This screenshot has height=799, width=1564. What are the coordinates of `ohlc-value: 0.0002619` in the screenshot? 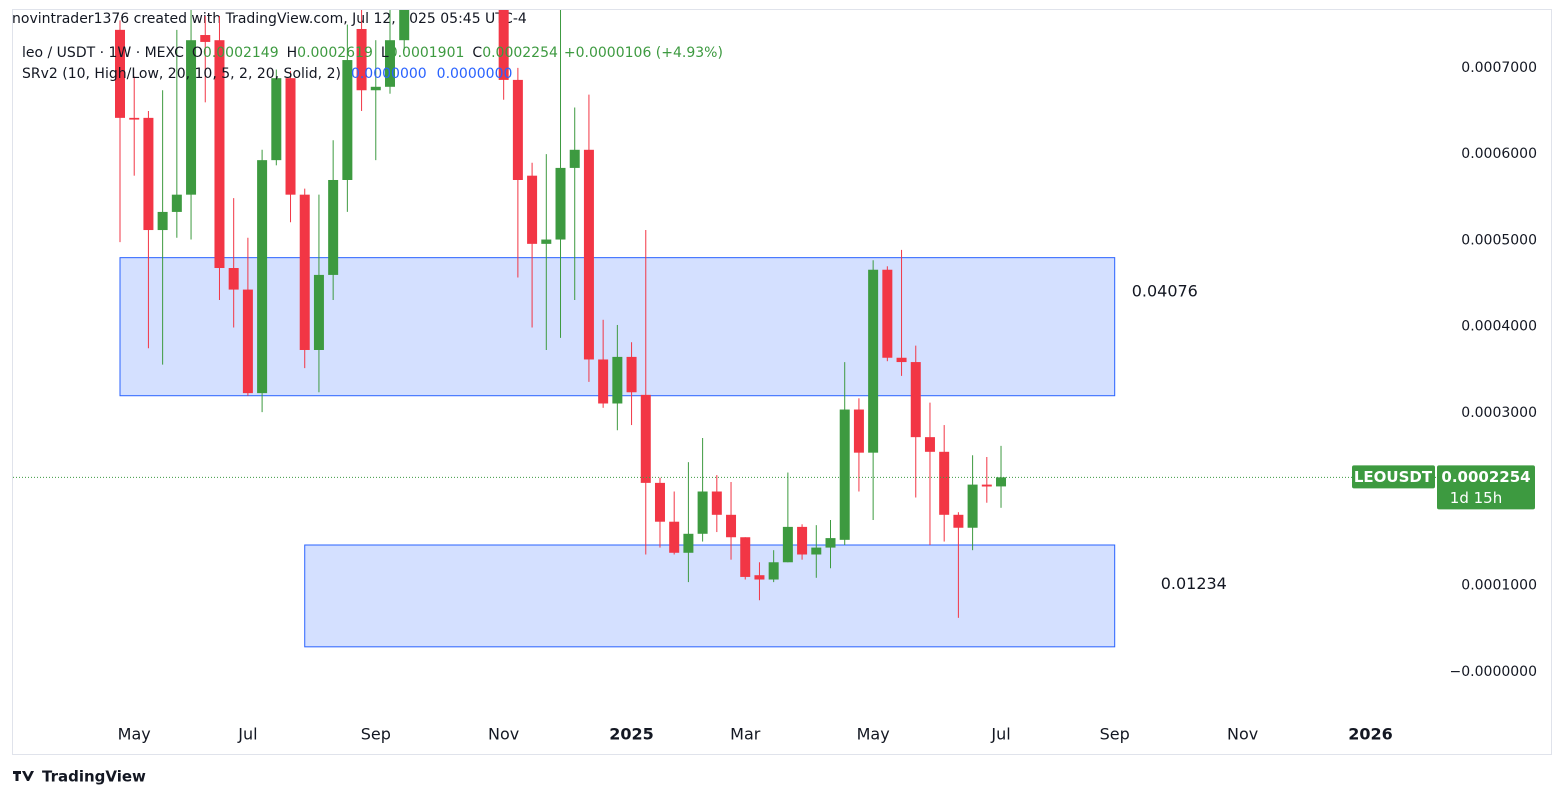 It's located at (335, 53).